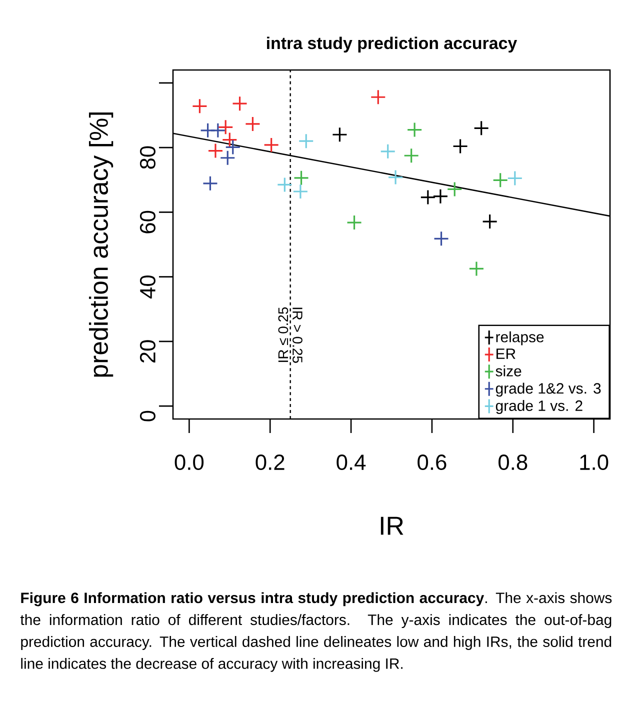 Image resolution: width=633 pixels, height=704 pixels. What do you see at coordinates (509, 370) in the screenshot?
I see `legend-label: size` at bounding box center [509, 370].